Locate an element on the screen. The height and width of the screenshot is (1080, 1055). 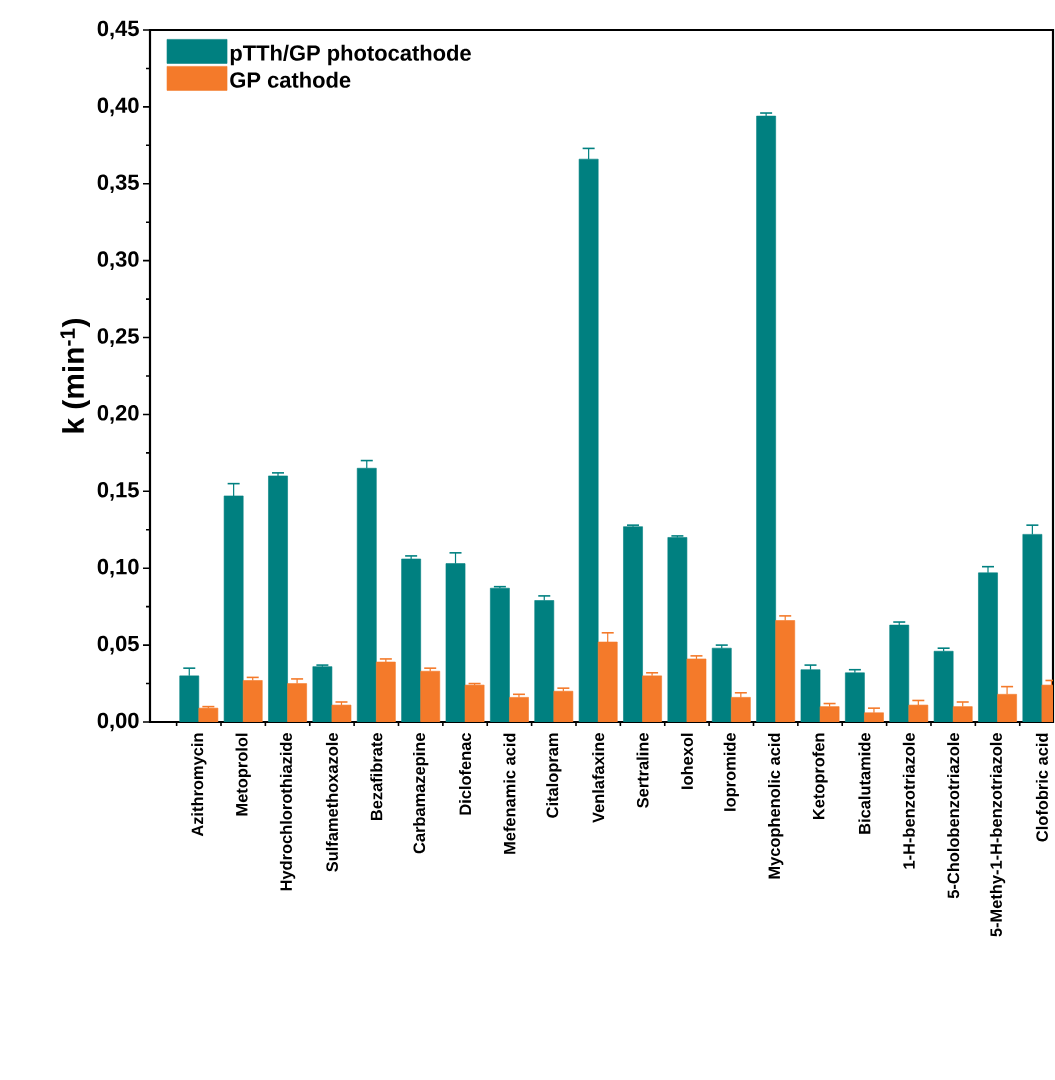
x-tick-label: Clofobric acid is located at coordinates (1041, 787).